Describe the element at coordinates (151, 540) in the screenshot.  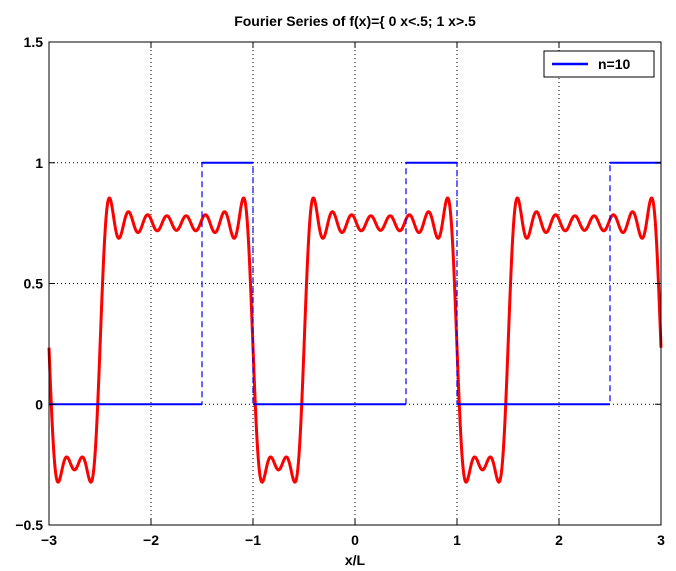
I see `x-tick-label: −2` at that location.